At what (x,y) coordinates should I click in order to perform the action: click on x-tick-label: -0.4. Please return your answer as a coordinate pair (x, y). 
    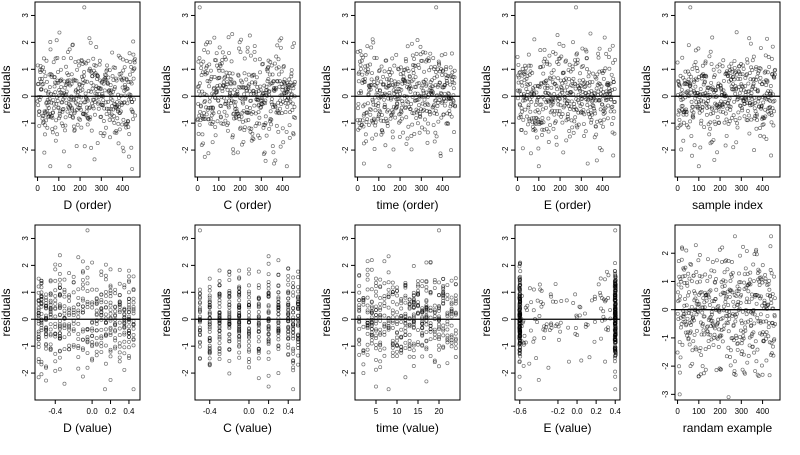
    Looking at the image, I should click on (55, 411).